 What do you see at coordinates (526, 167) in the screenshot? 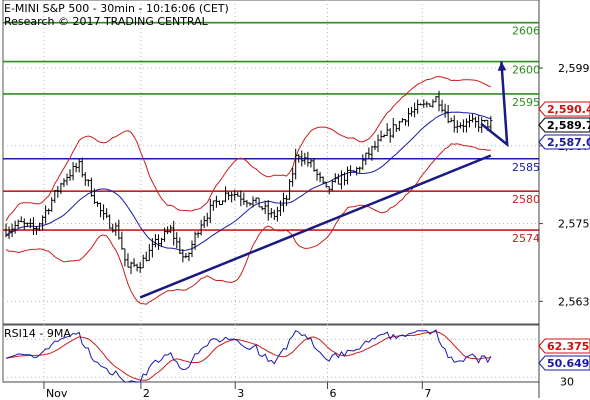
I see `level-label-2585: 2585` at bounding box center [526, 167].